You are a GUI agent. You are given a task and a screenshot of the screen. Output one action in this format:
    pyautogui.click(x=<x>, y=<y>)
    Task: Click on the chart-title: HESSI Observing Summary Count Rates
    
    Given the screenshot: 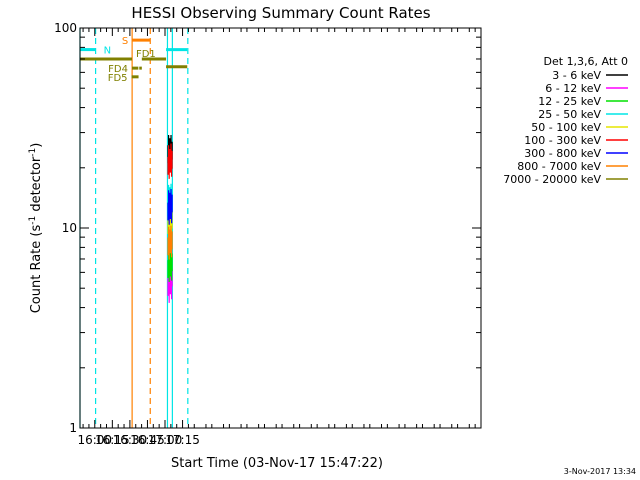 What is the action you would take?
    pyautogui.click(x=280, y=13)
    